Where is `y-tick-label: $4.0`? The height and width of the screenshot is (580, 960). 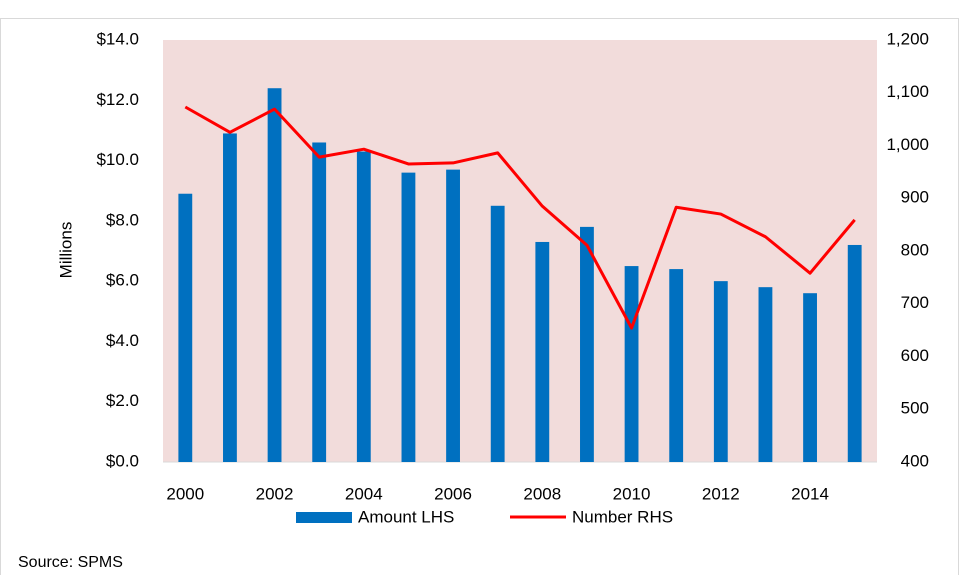
y-tick-label: $4.0 is located at coordinates (122, 340).